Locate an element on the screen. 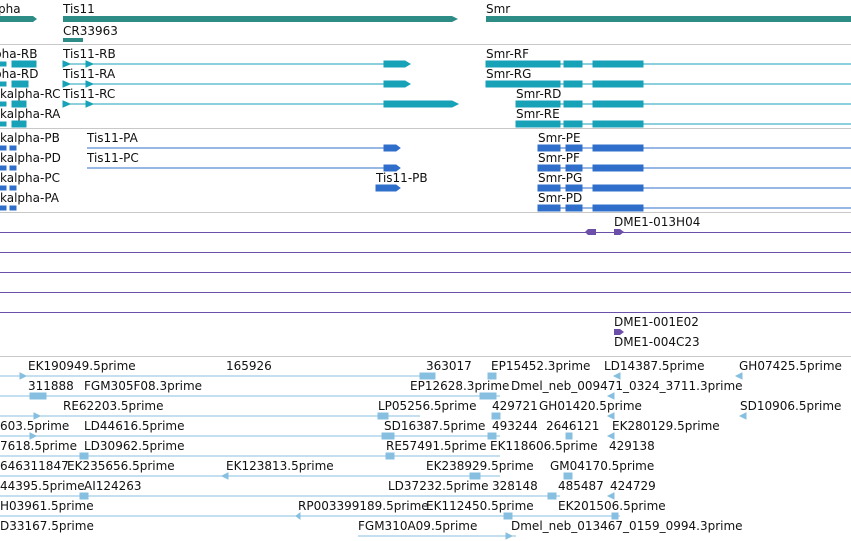  protein-label: Tis11-PA is located at coordinates (112, 138).